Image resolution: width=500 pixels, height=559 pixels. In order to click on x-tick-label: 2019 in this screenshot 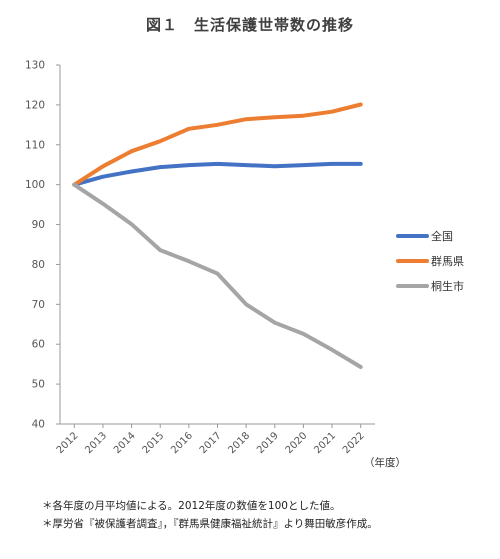, I will do `click(268, 443)`.